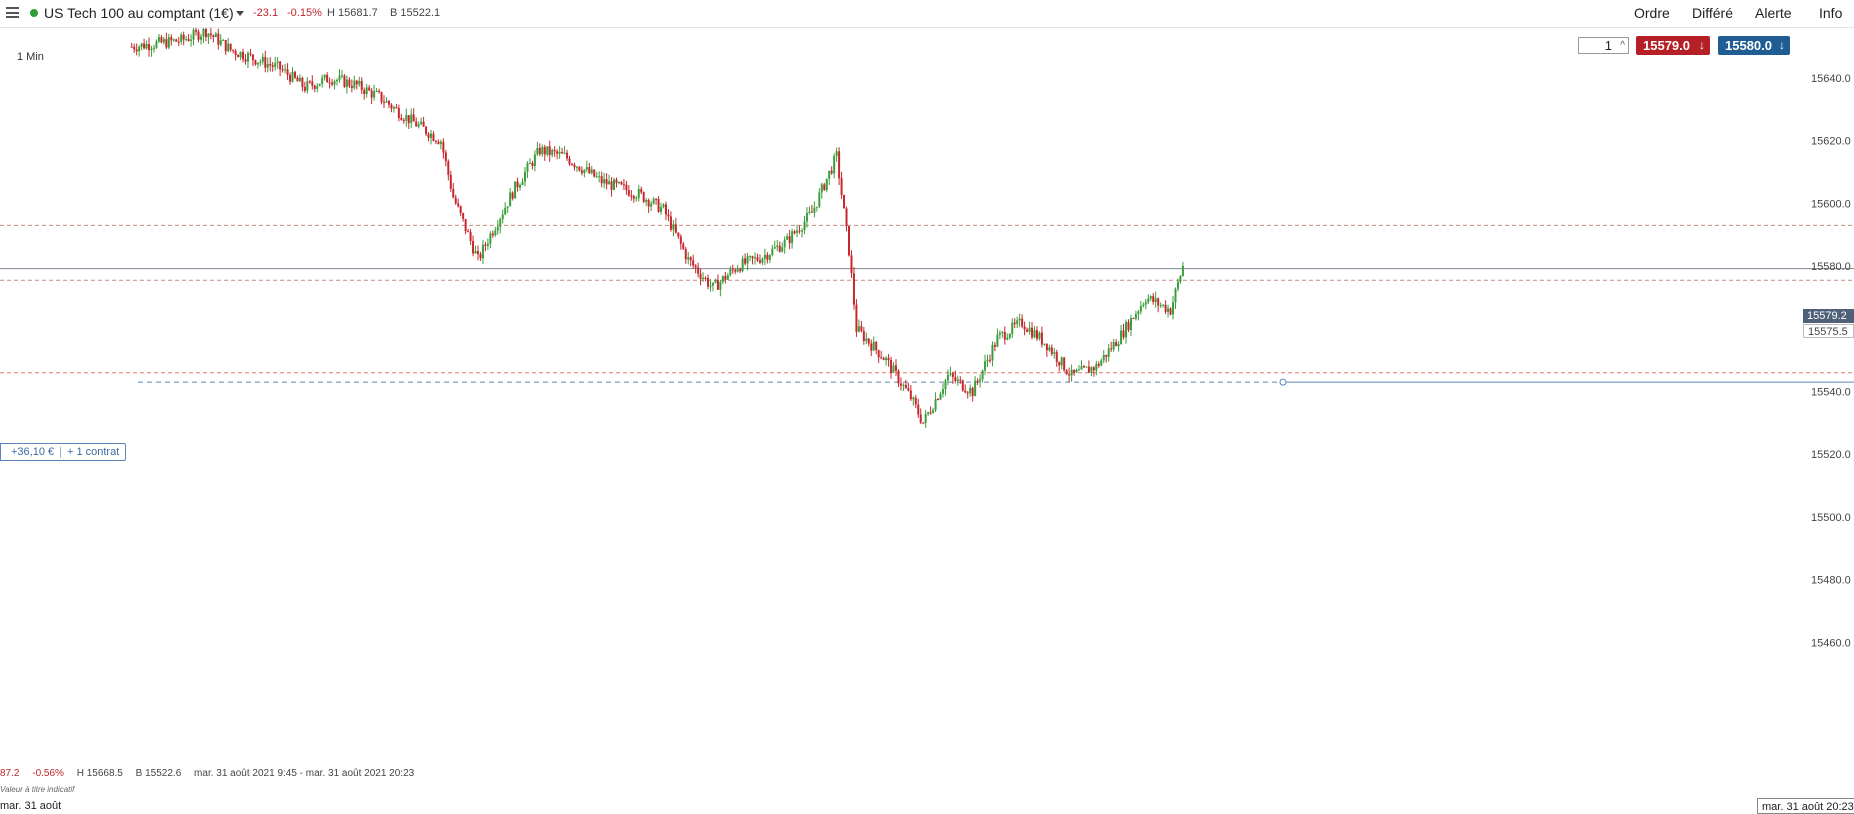 The height and width of the screenshot is (814, 1854). I want to click on quantity-stepper: 1 ^, so click(1603, 45).